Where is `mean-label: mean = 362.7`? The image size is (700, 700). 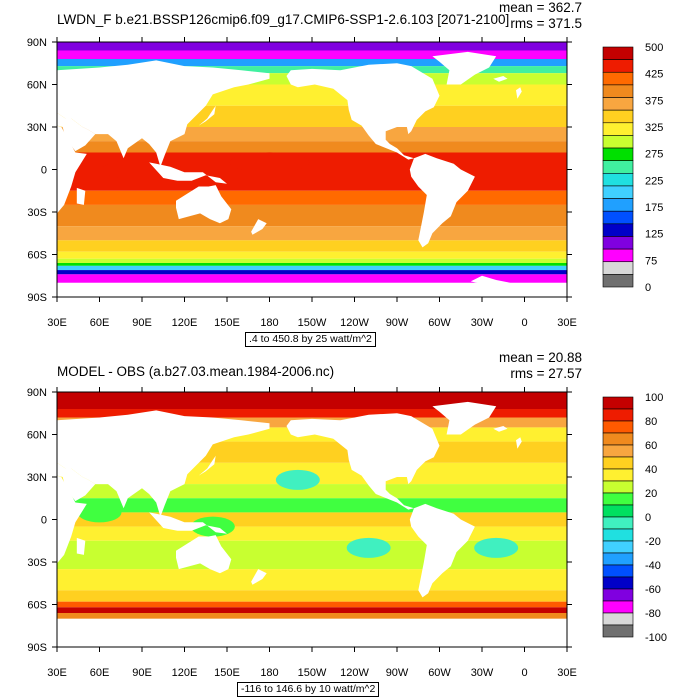
mean-label: mean = 362.7 is located at coordinates (540, 7).